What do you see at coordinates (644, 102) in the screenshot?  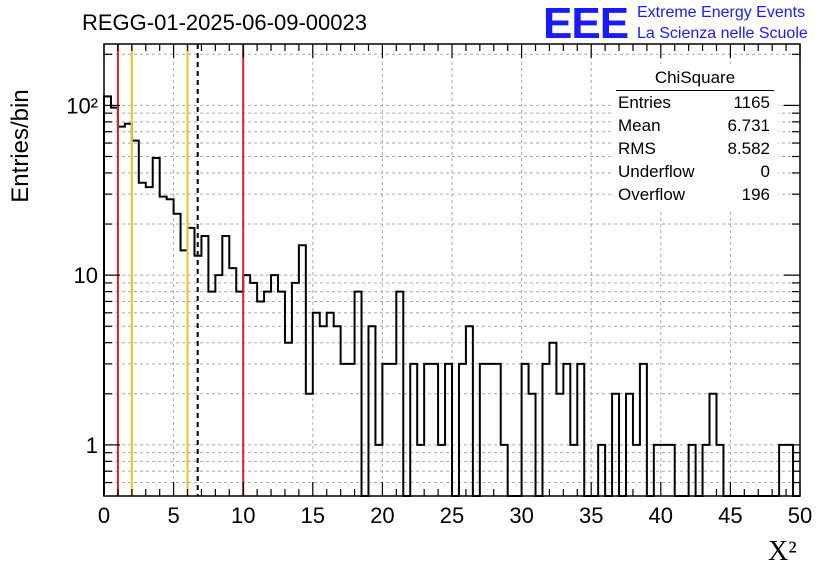 I see `stat-label: Entries` at bounding box center [644, 102].